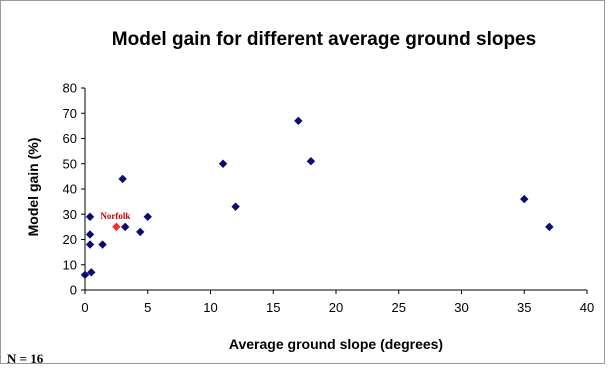 Image resolution: width=608 pixels, height=368 pixels. What do you see at coordinates (399, 307) in the screenshot?
I see `x-tick-label: 25` at bounding box center [399, 307].